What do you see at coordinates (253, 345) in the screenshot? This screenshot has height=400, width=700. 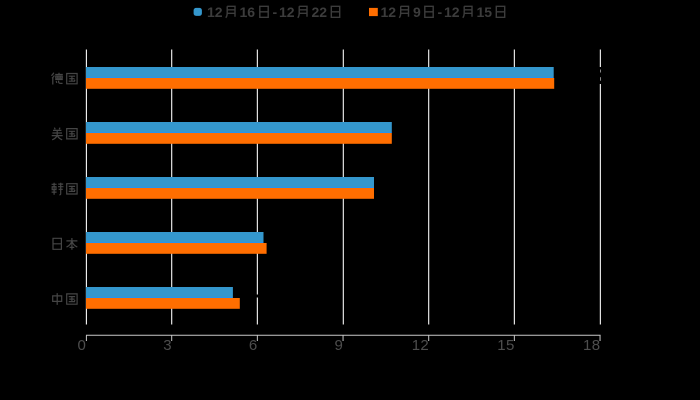 I see `svg-text: 6` at bounding box center [253, 345].